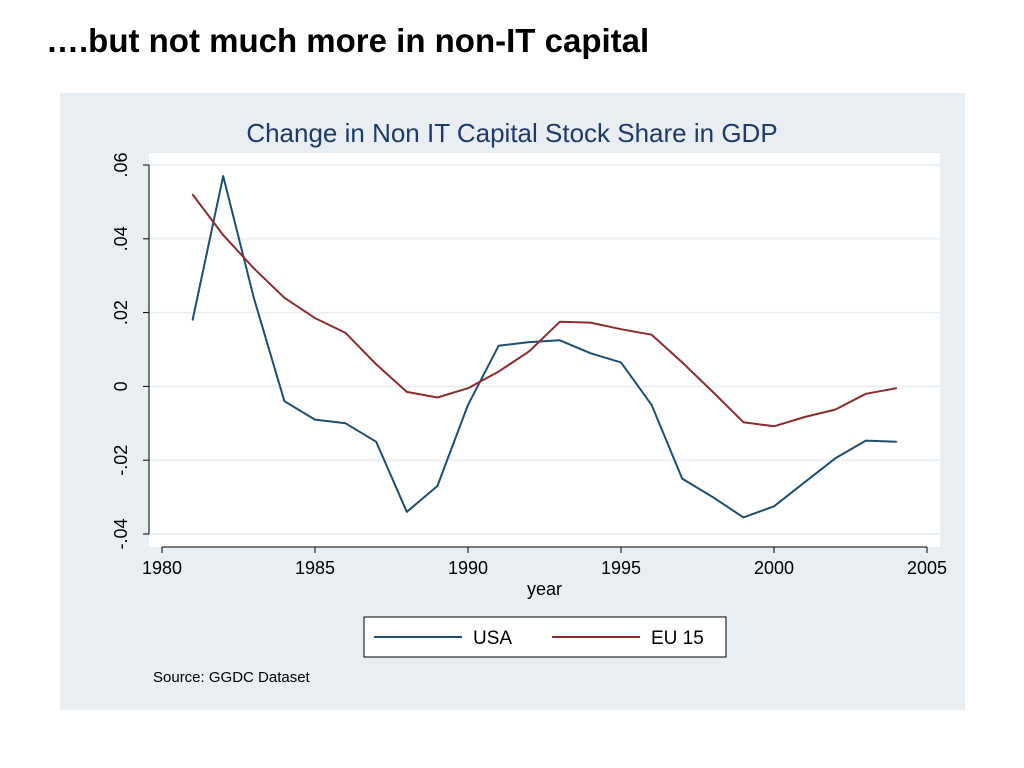  I want to click on y-tick-label: -.02, so click(121, 460).